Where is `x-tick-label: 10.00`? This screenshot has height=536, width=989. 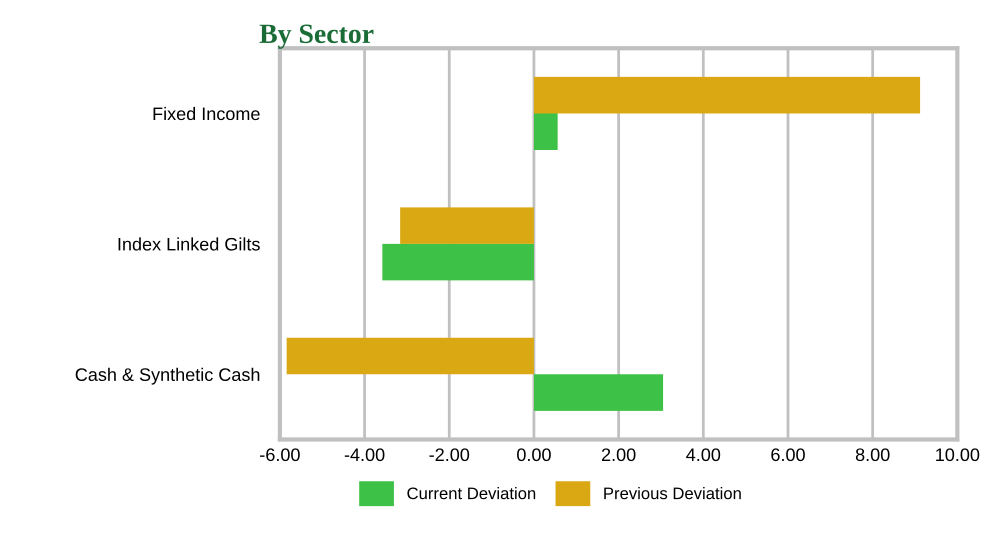 x-tick-label: 10.00 is located at coordinates (958, 455).